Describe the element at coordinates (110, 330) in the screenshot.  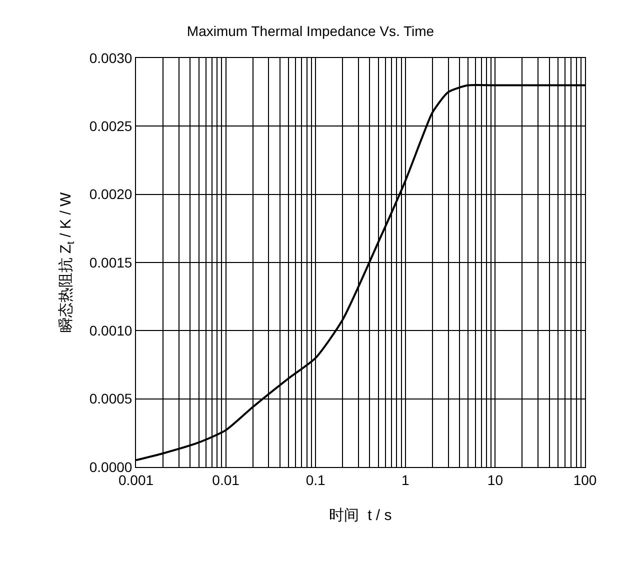
I see `y-tick-label: 0.0010` at that location.